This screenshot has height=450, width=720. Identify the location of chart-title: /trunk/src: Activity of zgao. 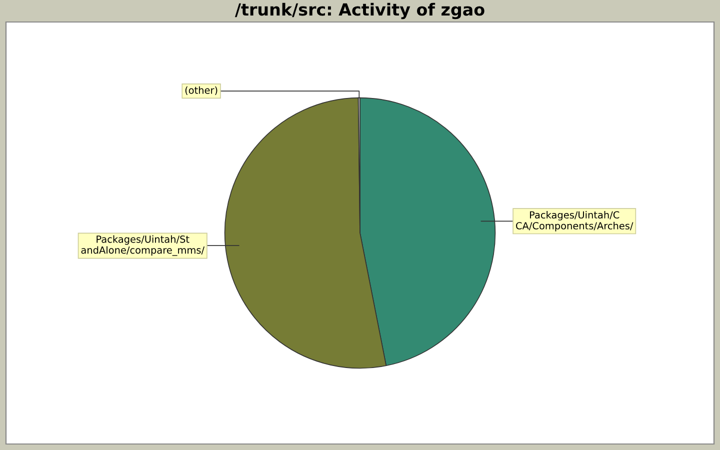
(359, 11).